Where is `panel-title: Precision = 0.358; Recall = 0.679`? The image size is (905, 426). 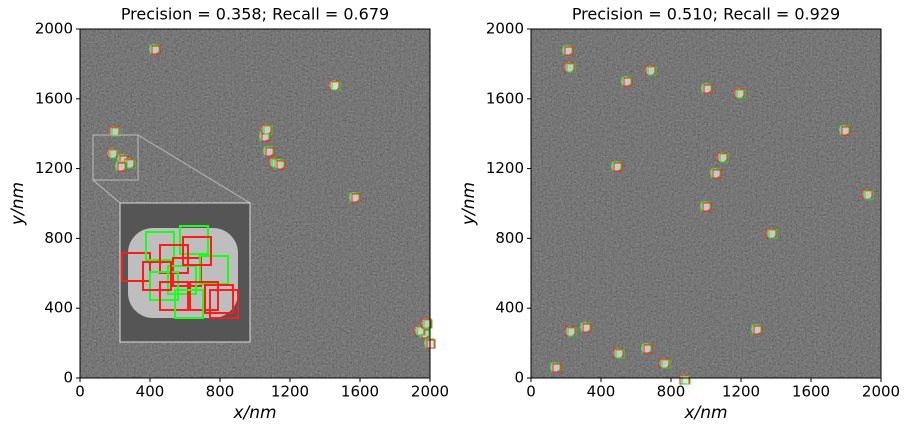 panel-title: Precision = 0.358; Recall = 0.679 is located at coordinates (255, 14).